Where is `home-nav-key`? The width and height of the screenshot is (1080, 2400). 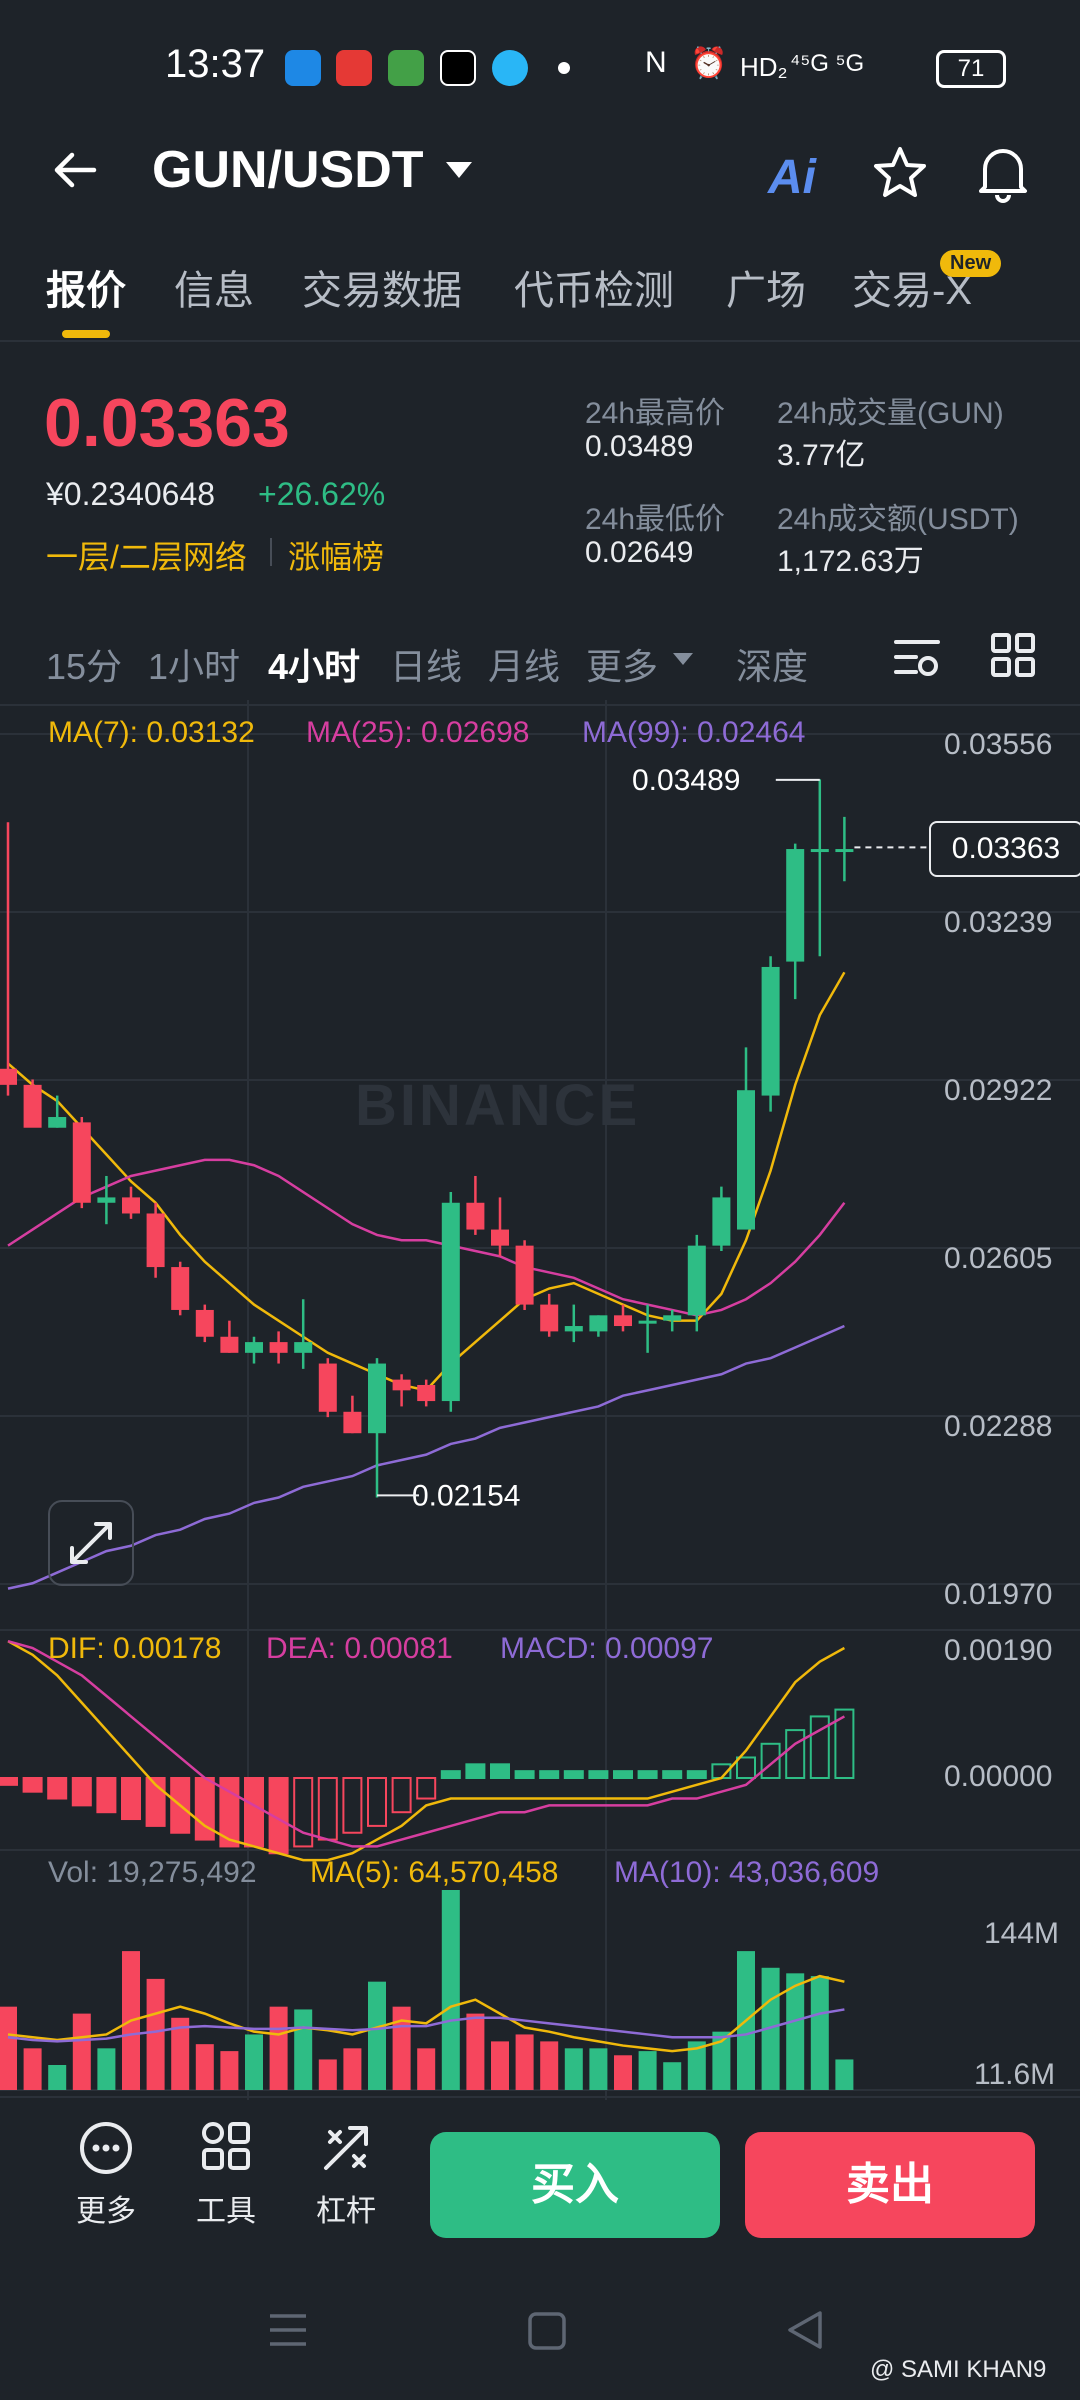
home-nav-key is located at coordinates (547, 2333).